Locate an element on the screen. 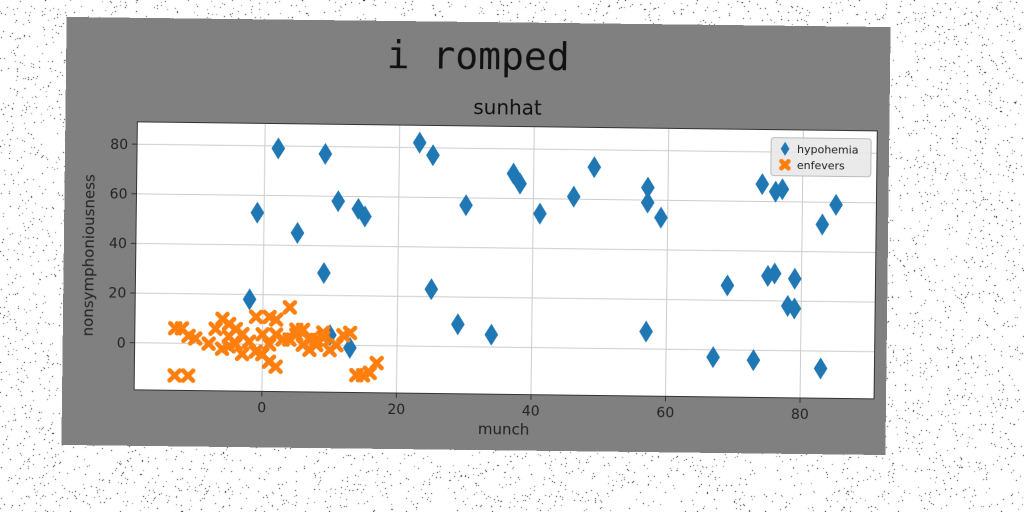  y-axis-label: nonsymphoniousness is located at coordinates (89, 255).